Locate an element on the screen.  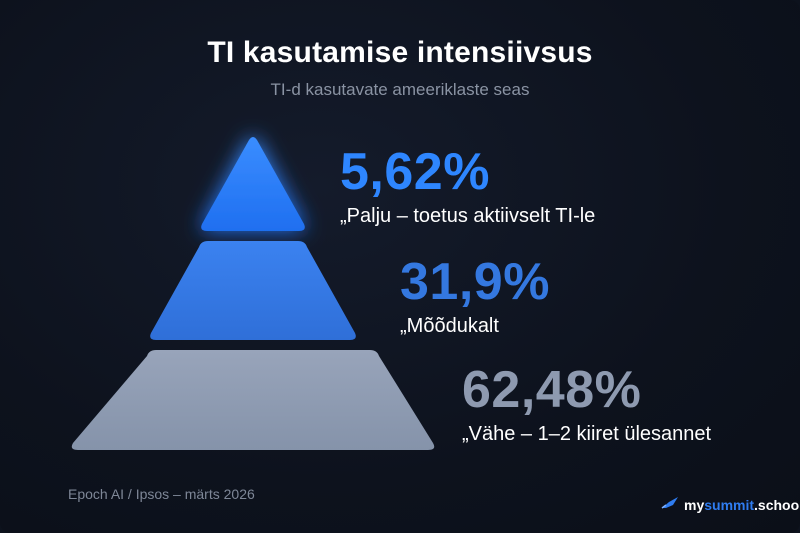
source-note: Epoch AI / Ipsos – märts 2026 is located at coordinates (161, 494).